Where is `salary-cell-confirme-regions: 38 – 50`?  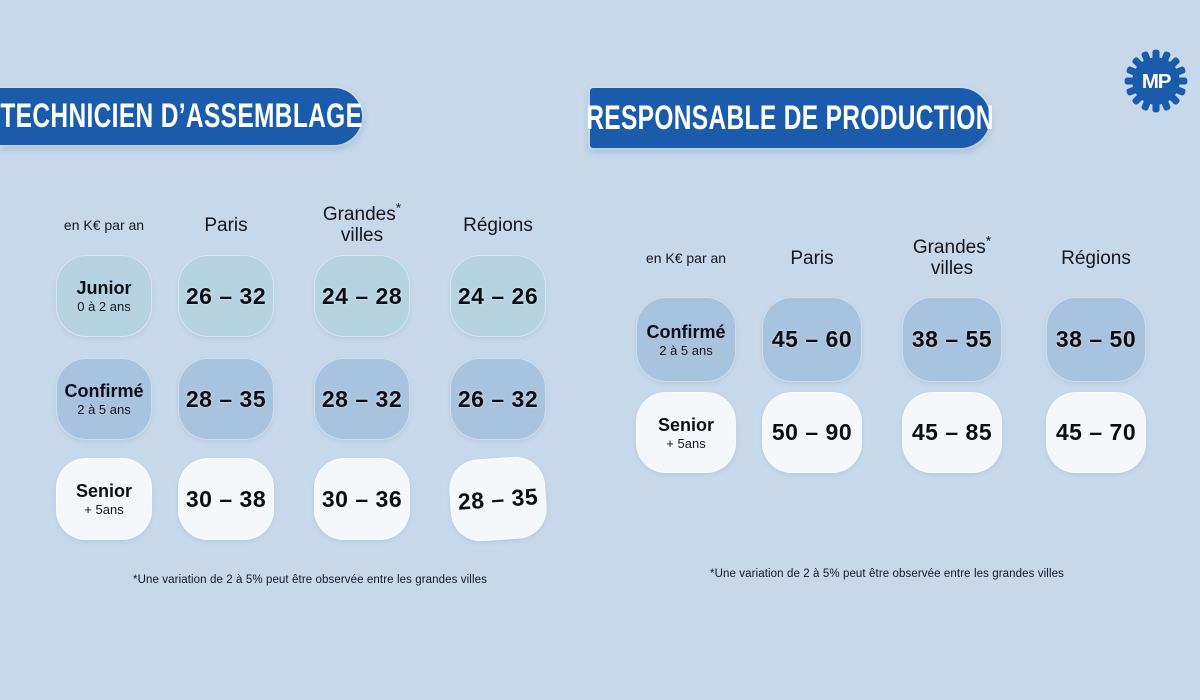
salary-cell-confirme-regions: 38 – 50 is located at coordinates (1096, 339).